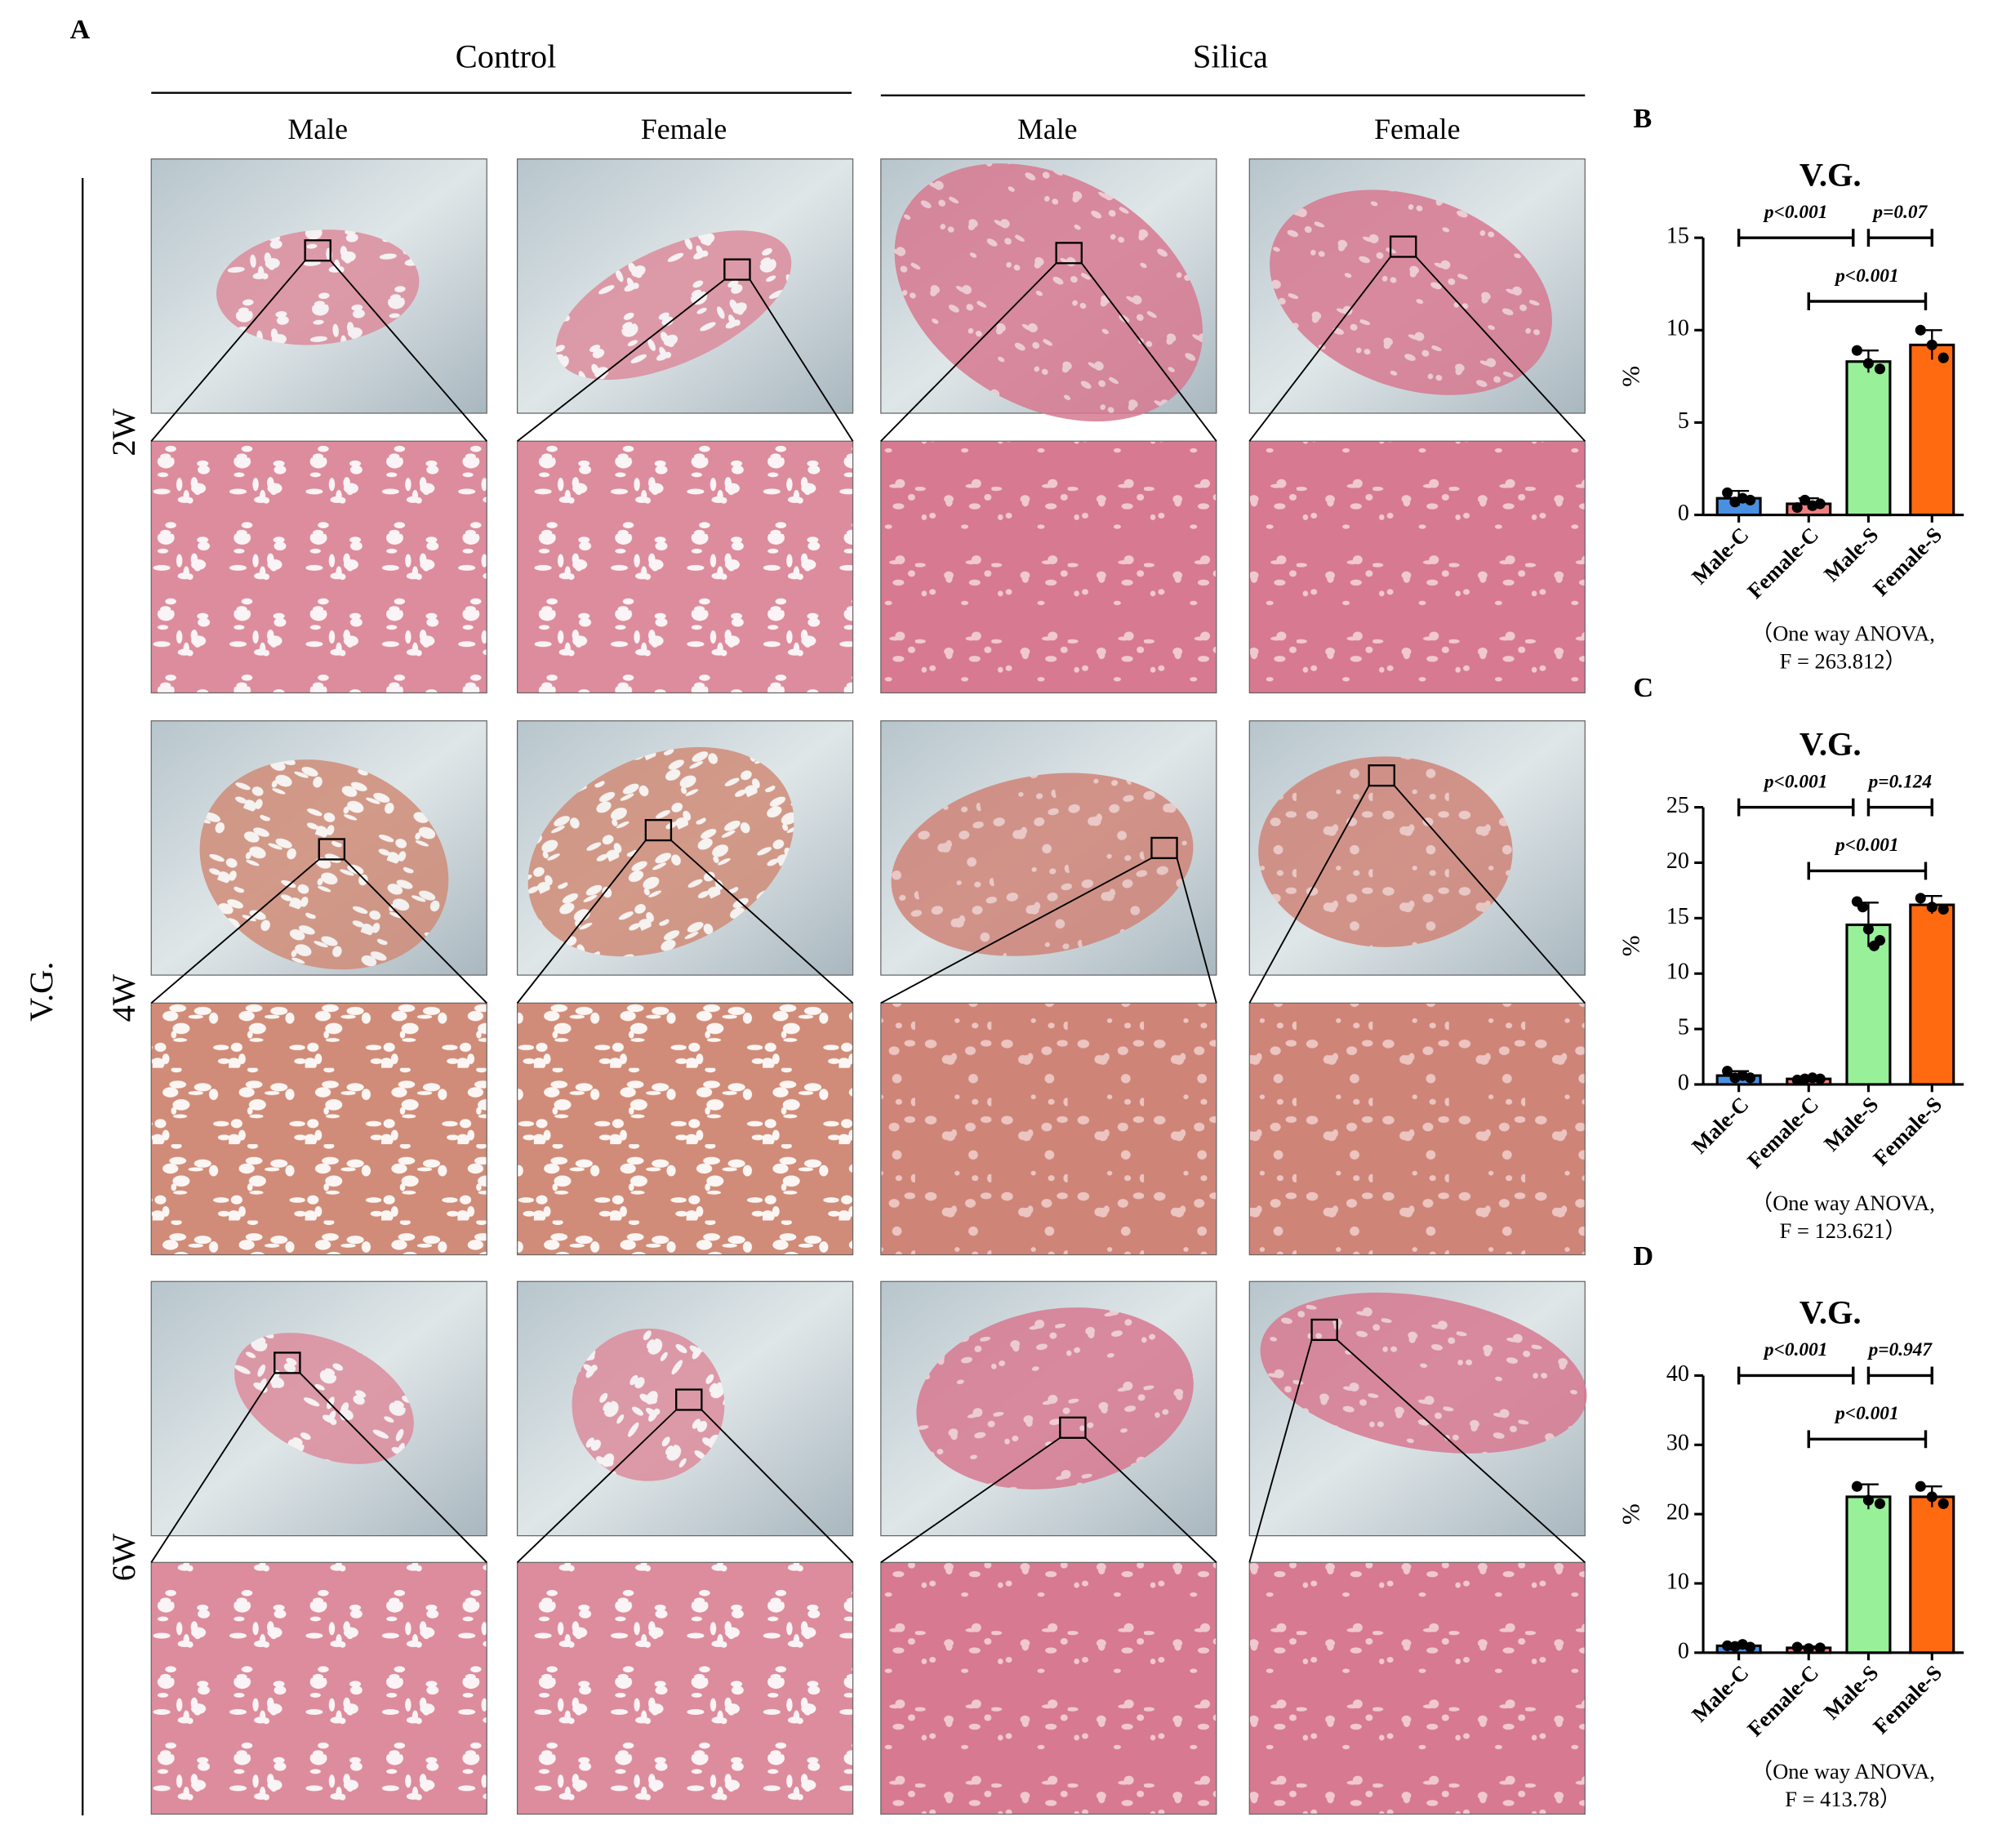  What do you see at coordinates (684, 129) in the screenshot?
I see `sex-label: Female` at bounding box center [684, 129].